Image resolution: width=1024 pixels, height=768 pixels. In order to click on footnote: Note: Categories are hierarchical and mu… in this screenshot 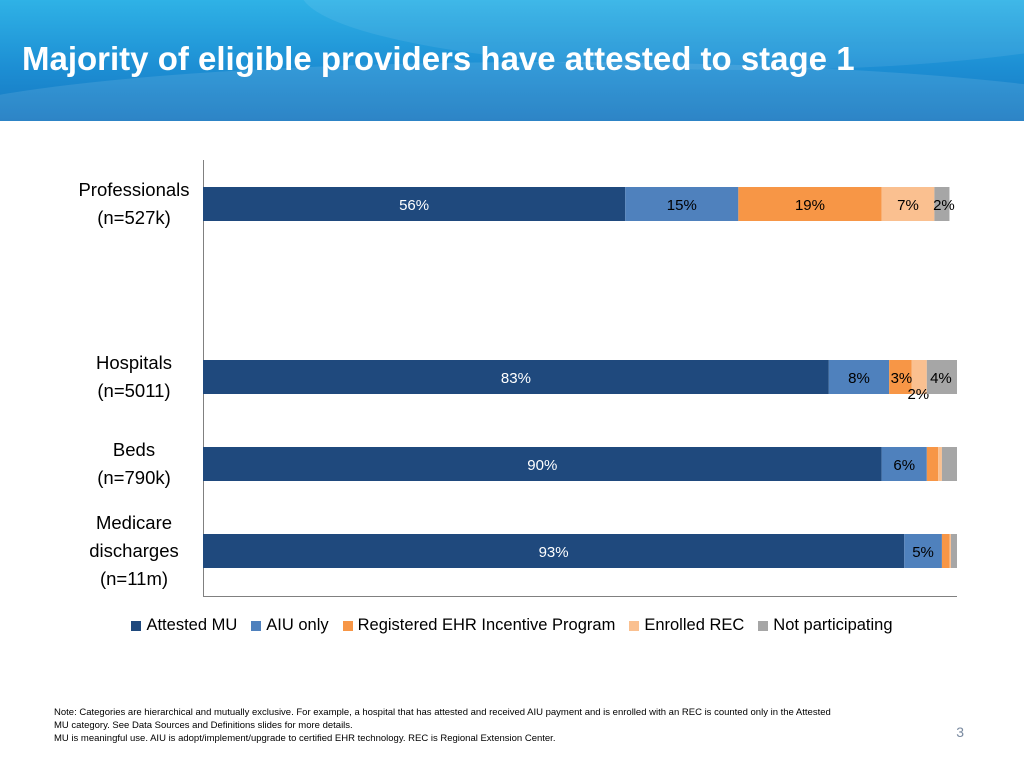, I will do `click(484, 725)`.